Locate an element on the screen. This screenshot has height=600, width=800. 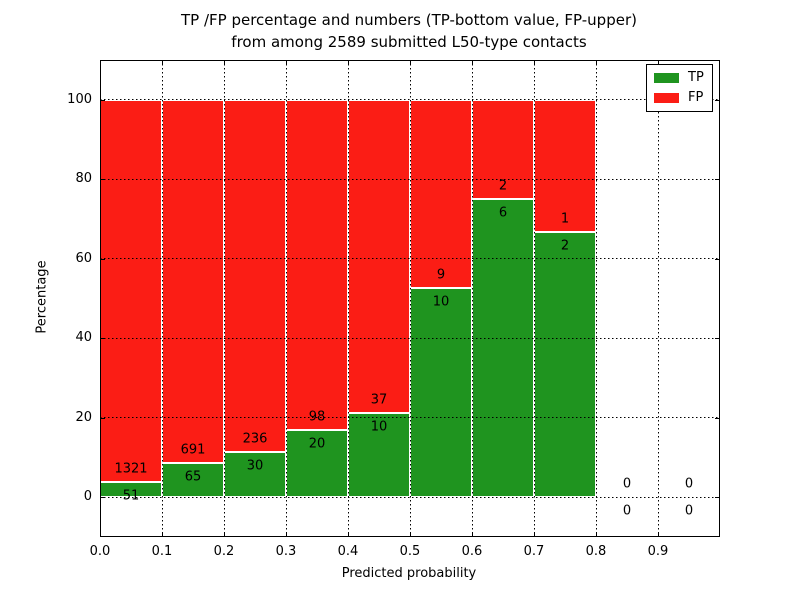
x-tick-label: 0.1 is located at coordinates (162, 551).